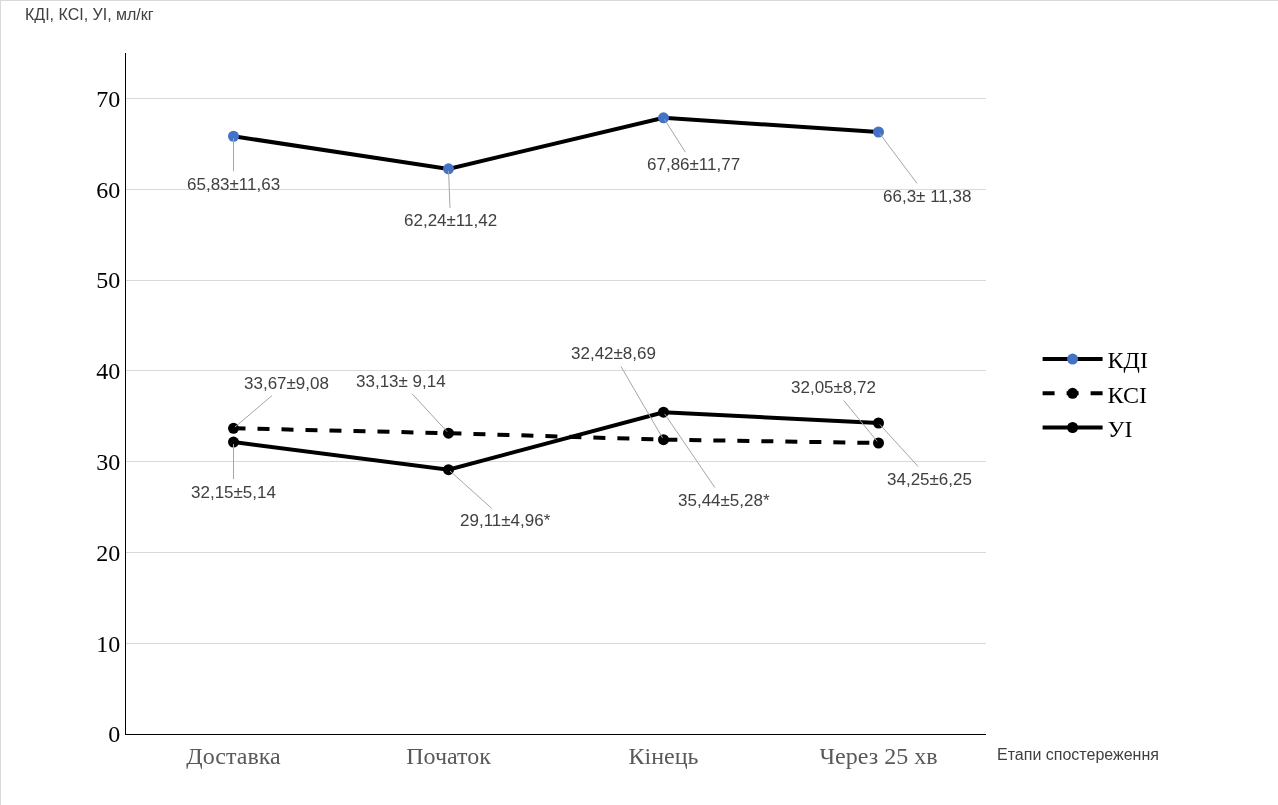 Image resolution: width=1278 pixels, height=805 pixels. What do you see at coordinates (613, 353) in the screenshot?
I see `data-label: 32,42±8,69` at bounding box center [613, 353].